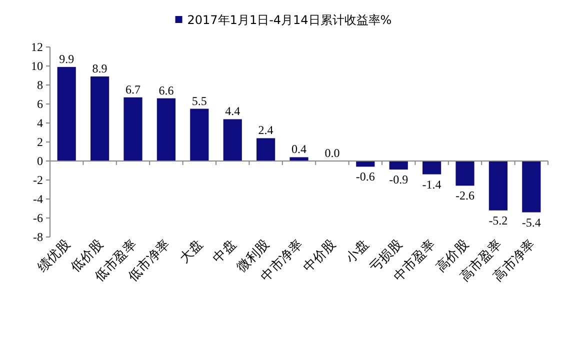 Image resolution: width=567 pixels, height=340 pixels. What do you see at coordinates (266, 130) in the screenshot?
I see `data-label: 2.4` at bounding box center [266, 130].